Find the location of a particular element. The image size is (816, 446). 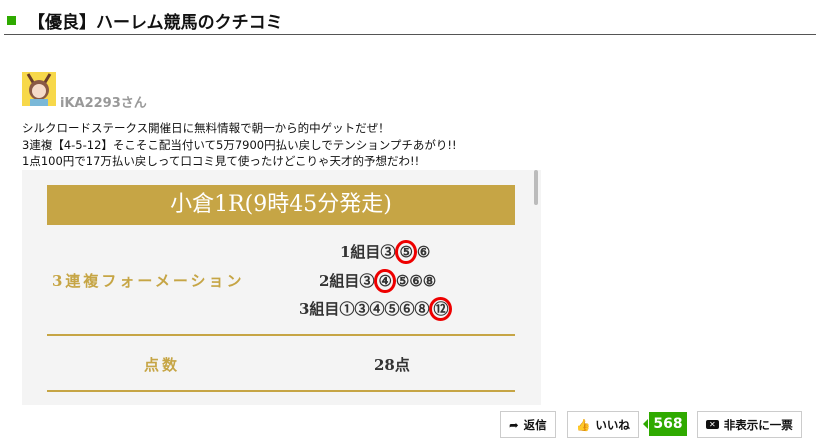

hide-vote-button: ✕ 非表示に一票 is located at coordinates (749, 424).